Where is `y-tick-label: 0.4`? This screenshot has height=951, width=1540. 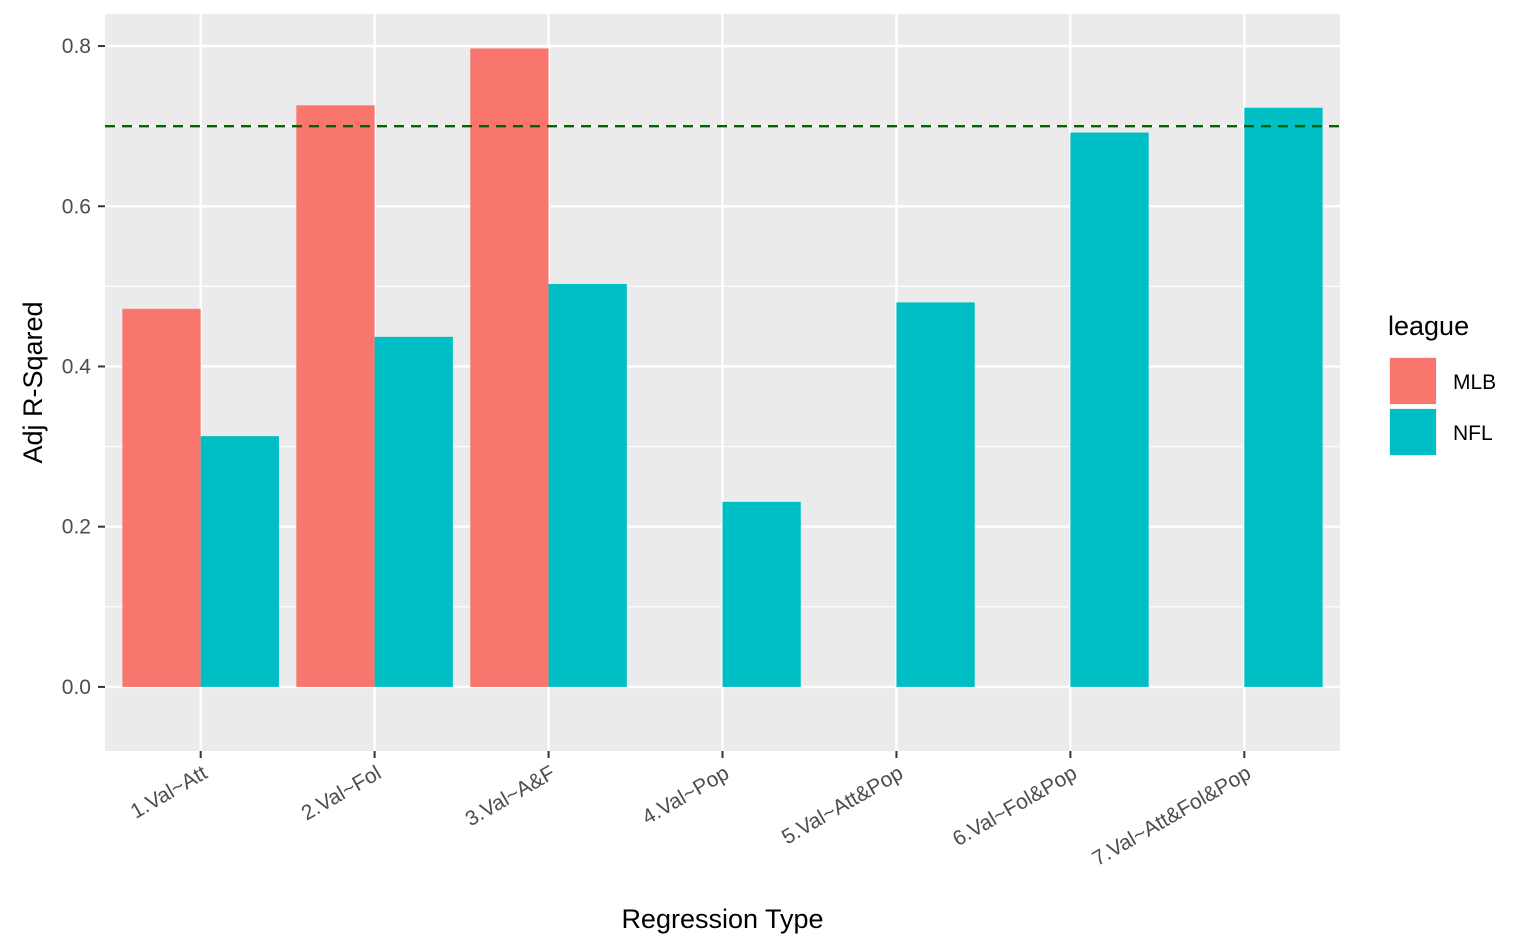 y-tick-label: 0.4 is located at coordinates (77, 366).